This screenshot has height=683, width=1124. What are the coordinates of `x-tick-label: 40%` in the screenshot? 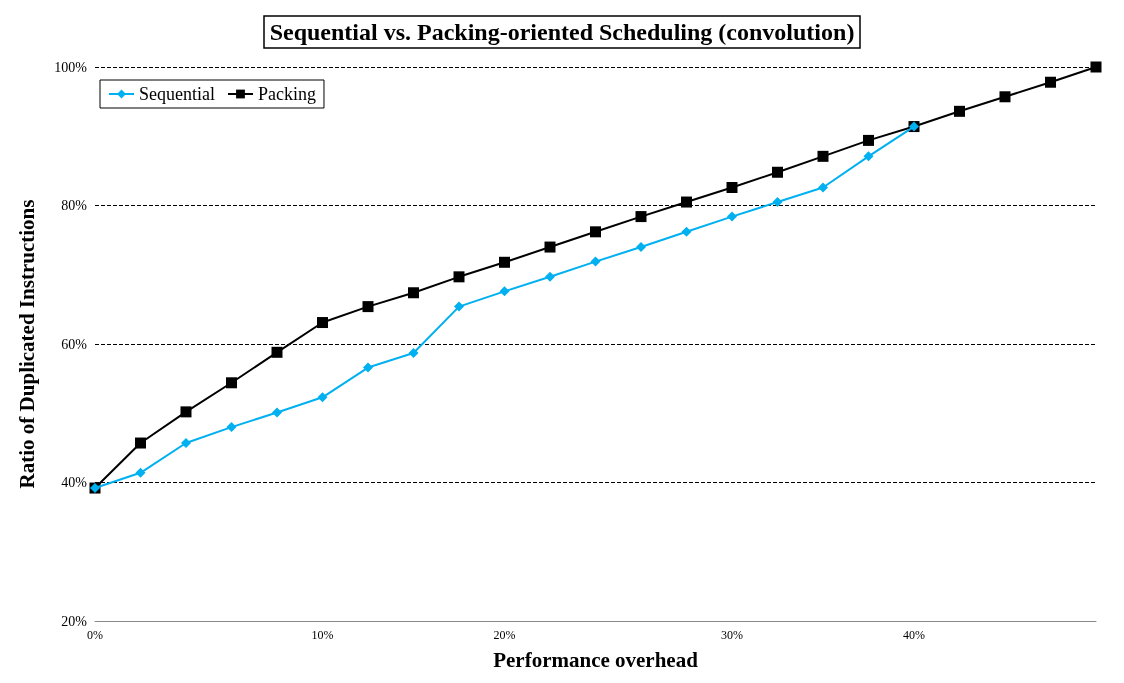 It's located at (914, 635).